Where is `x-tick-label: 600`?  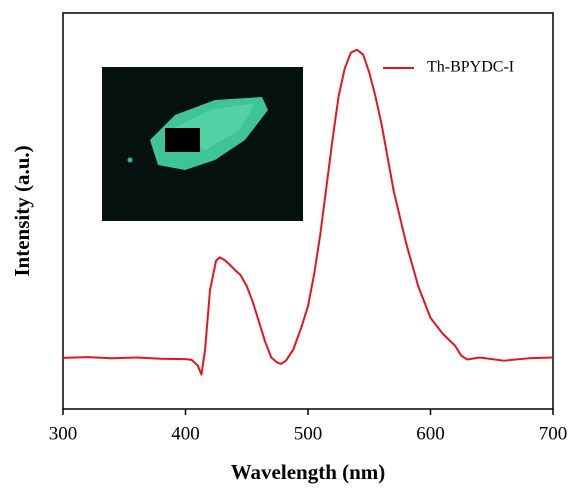
x-tick-label: 600 is located at coordinates (430, 433).